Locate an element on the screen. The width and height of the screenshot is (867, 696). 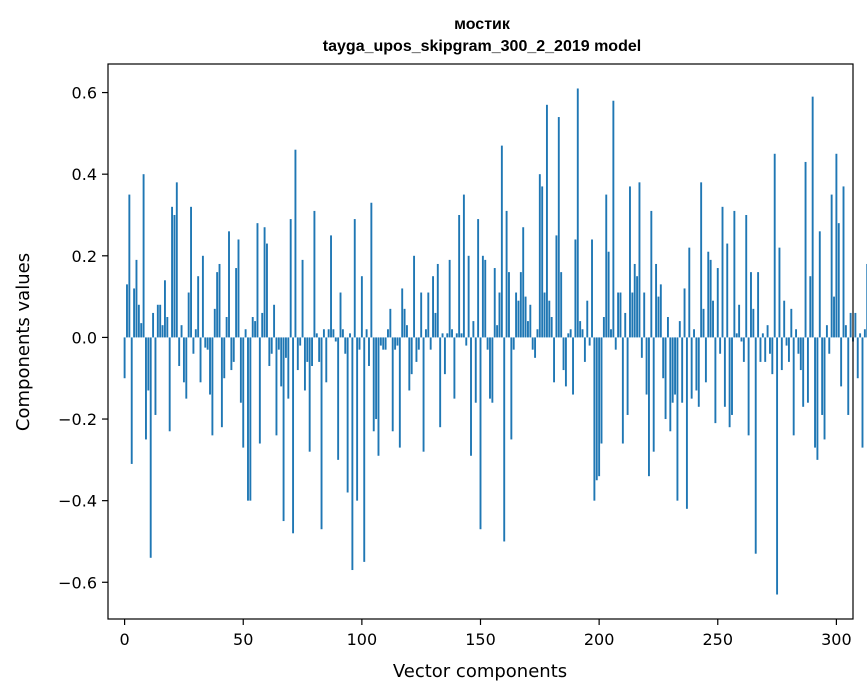
y-tick-label: 0.0 is located at coordinates (84, 337).